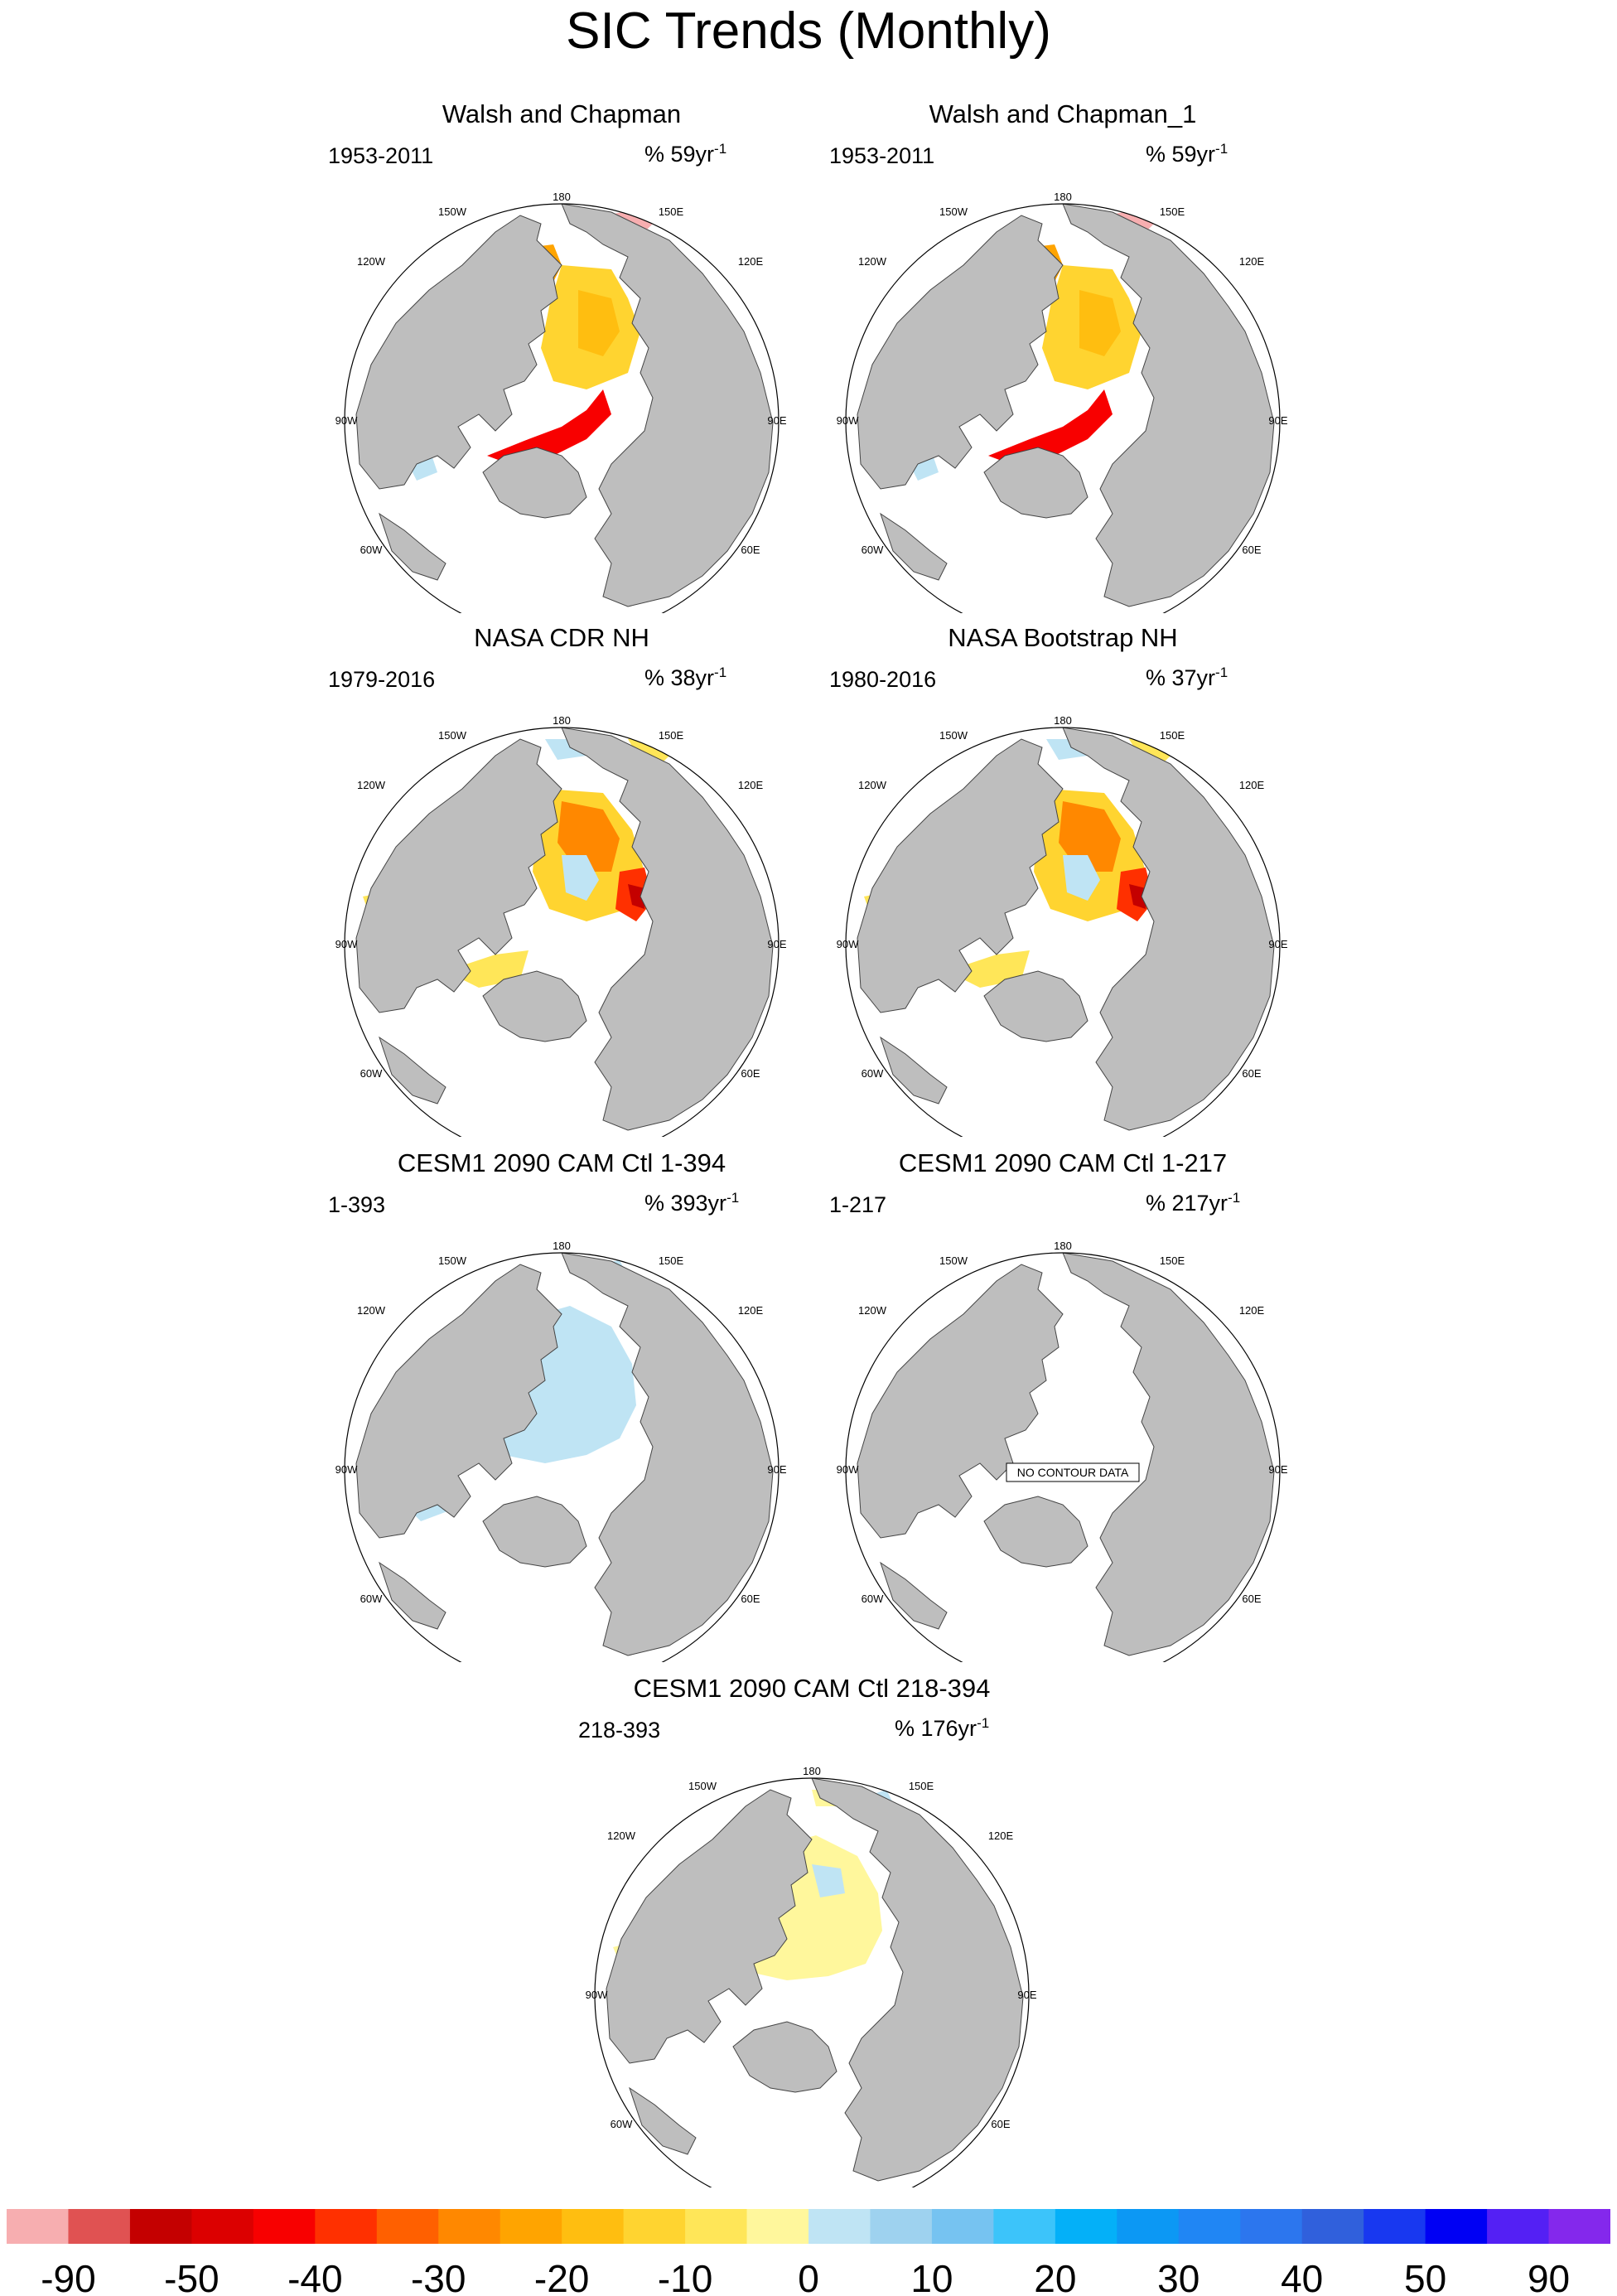  I want to click on panel-title: Walsh and Chapman, so click(562, 114).